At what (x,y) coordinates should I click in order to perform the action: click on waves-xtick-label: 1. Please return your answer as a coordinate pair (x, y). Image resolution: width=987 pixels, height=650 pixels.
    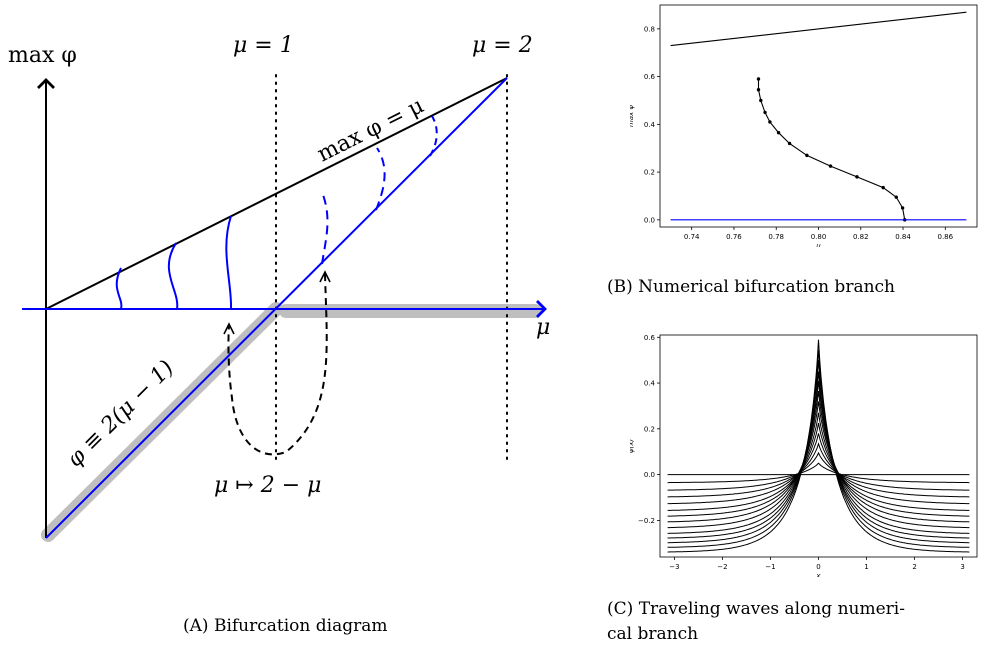
    Looking at the image, I should click on (866, 567).